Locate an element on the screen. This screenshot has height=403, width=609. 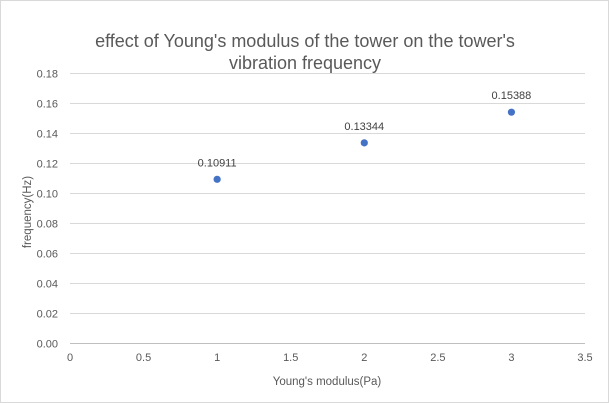
chart-title-line-2: vibration frequency is located at coordinates (305, 63).